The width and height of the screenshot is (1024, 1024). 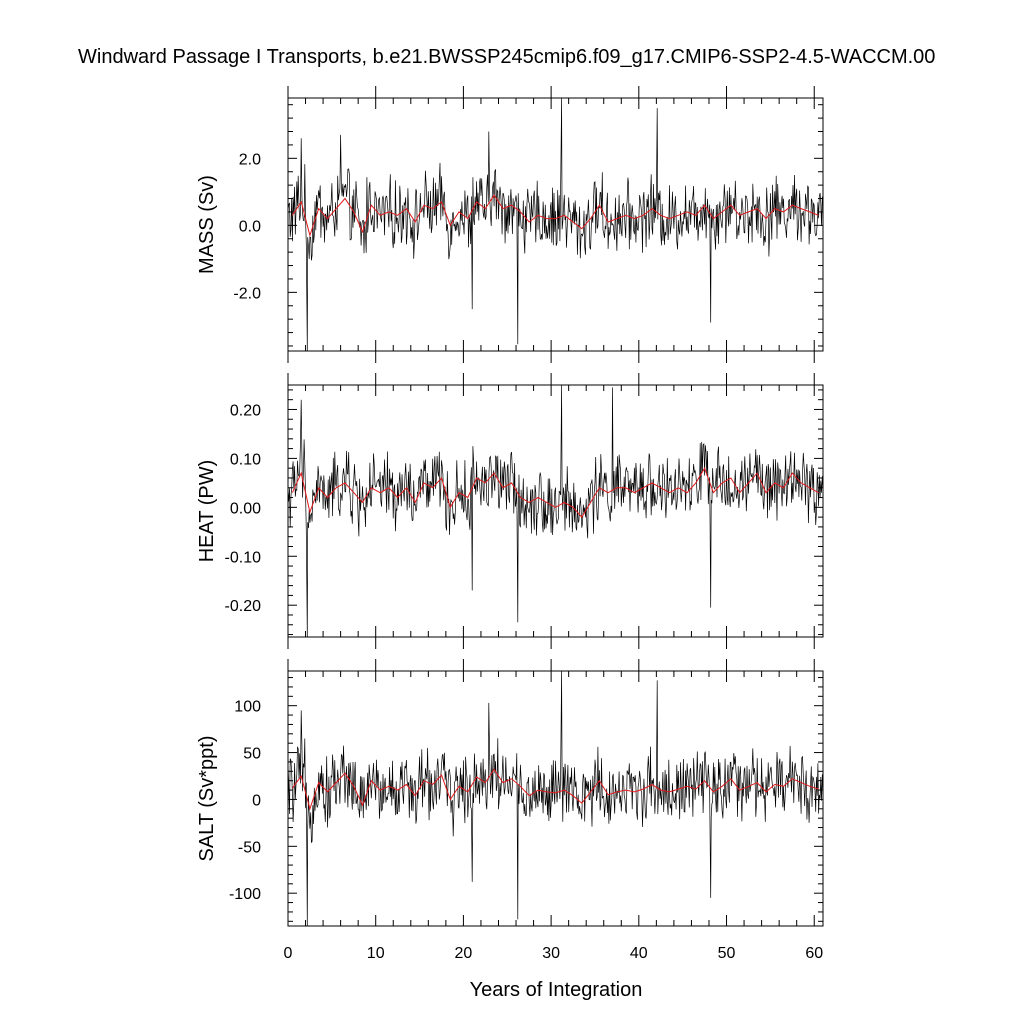 What do you see at coordinates (245, 410) in the screenshot?
I see `y-tick-label: 0.20` at bounding box center [245, 410].